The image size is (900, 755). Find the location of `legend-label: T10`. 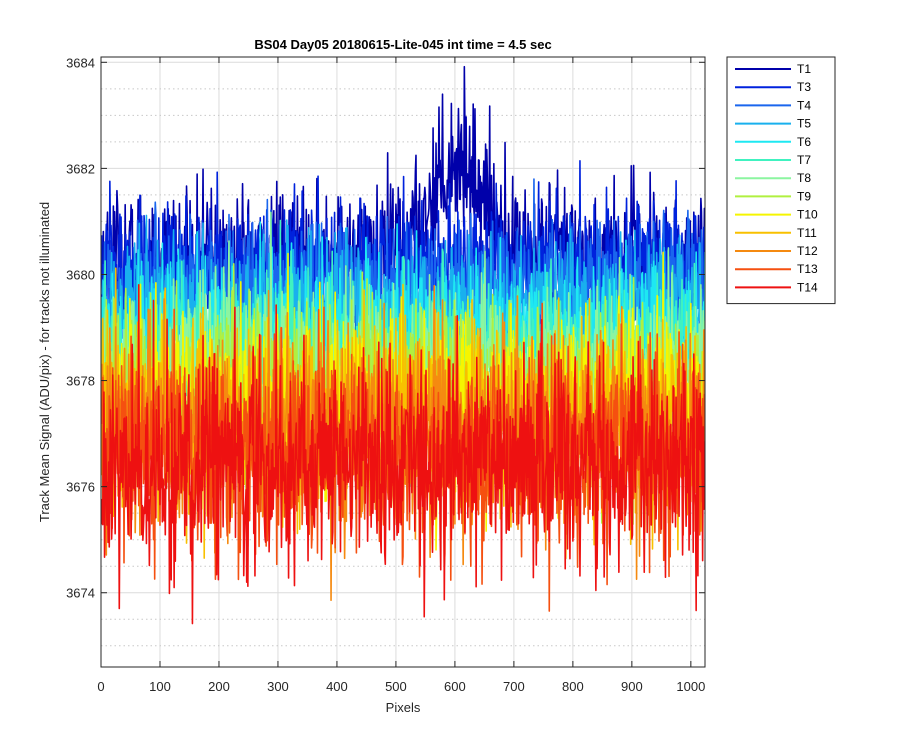

legend-label: T10 is located at coordinates (807, 215).